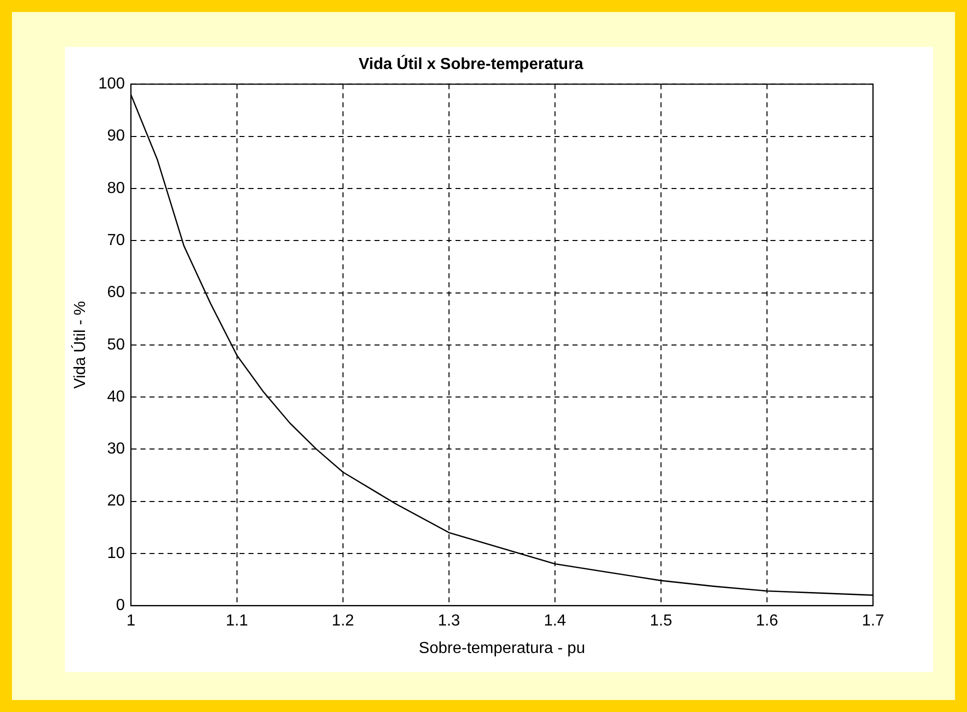 The image size is (967, 712). What do you see at coordinates (873, 621) in the screenshot?
I see `x-tick-label: 1.7` at bounding box center [873, 621].